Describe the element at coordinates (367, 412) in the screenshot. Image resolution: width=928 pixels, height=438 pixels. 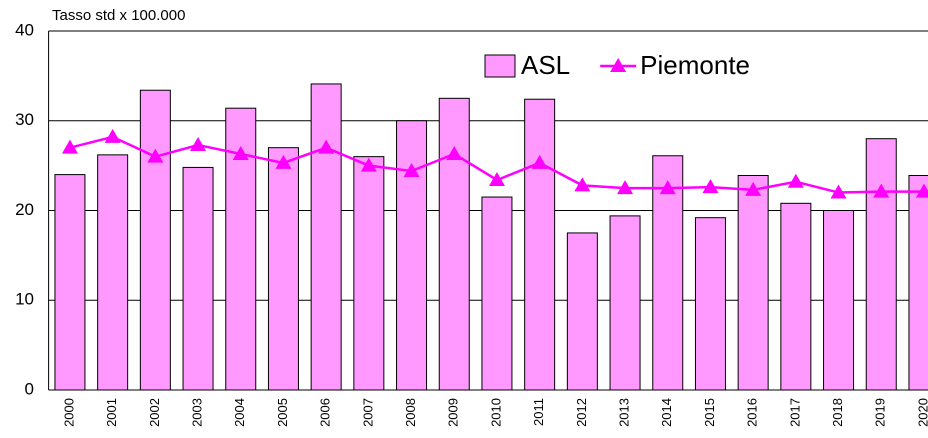
I see `x-tick-label: 2007` at that location.